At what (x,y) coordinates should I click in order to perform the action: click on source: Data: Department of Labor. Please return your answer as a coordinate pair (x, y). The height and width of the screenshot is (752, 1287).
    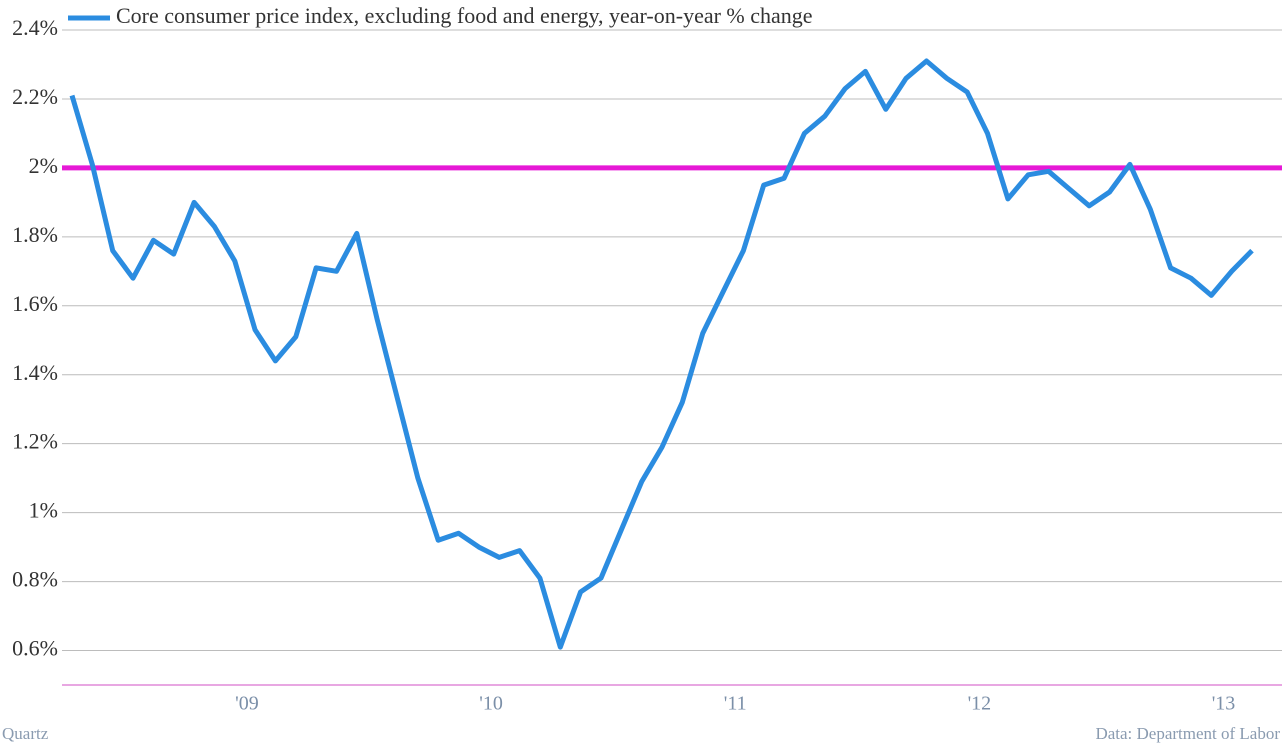
    Looking at the image, I should click on (1187, 733).